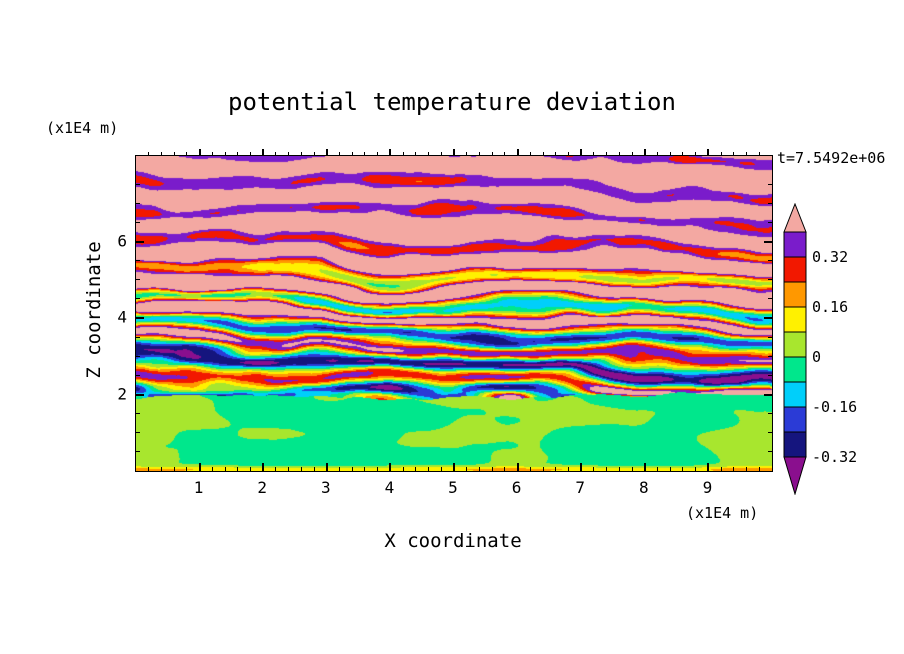 The height and width of the screenshot is (654, 904). I want to click on colorbar-top-arrow, so click(795, 218).